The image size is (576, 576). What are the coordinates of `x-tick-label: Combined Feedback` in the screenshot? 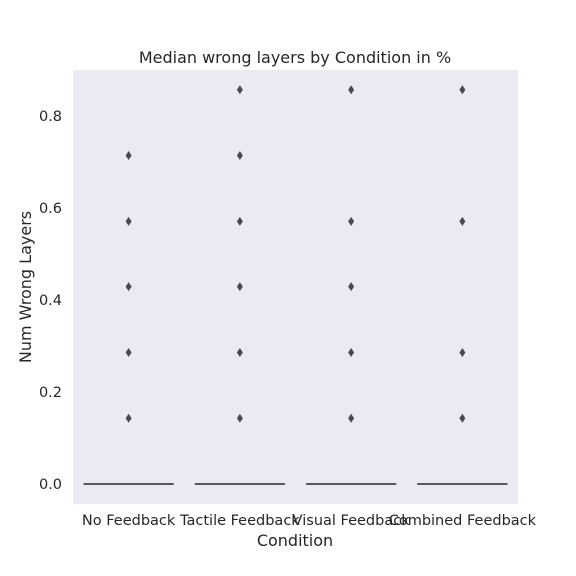 It's located at (463, 521).